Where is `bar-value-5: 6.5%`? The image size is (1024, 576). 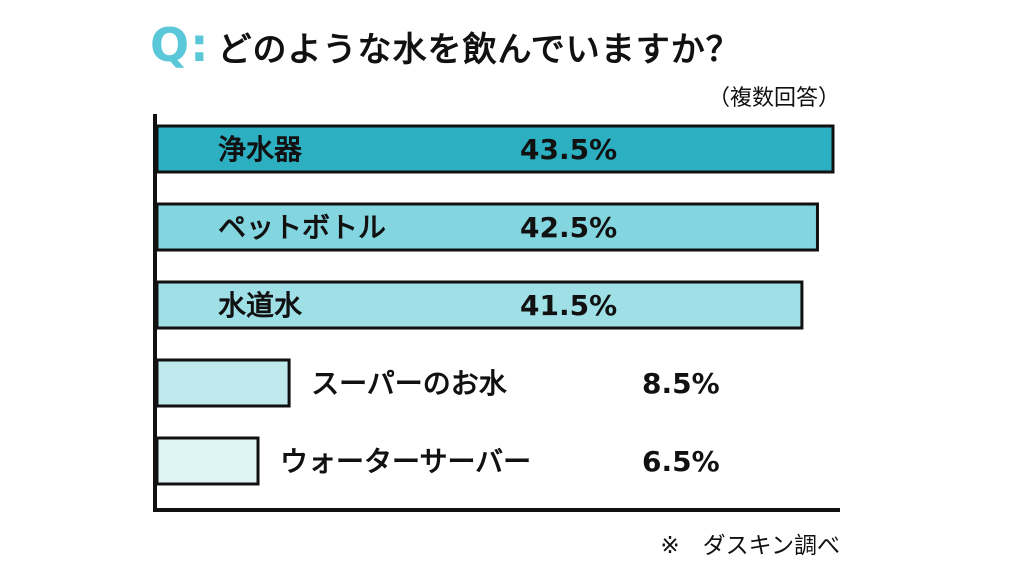
bar-value-5: 6.5% is located at coordinates (681, 461).